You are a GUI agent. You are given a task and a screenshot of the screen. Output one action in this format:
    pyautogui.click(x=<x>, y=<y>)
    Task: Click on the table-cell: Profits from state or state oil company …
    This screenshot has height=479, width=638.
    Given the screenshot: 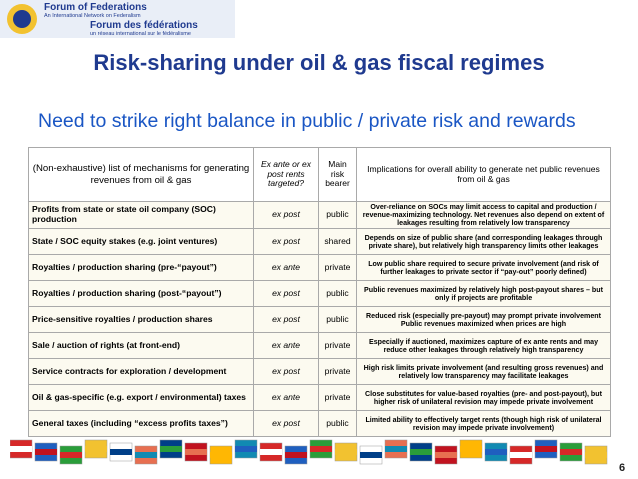 What is the action you would take?
    pyautogui.click(x=141, y=215)
    